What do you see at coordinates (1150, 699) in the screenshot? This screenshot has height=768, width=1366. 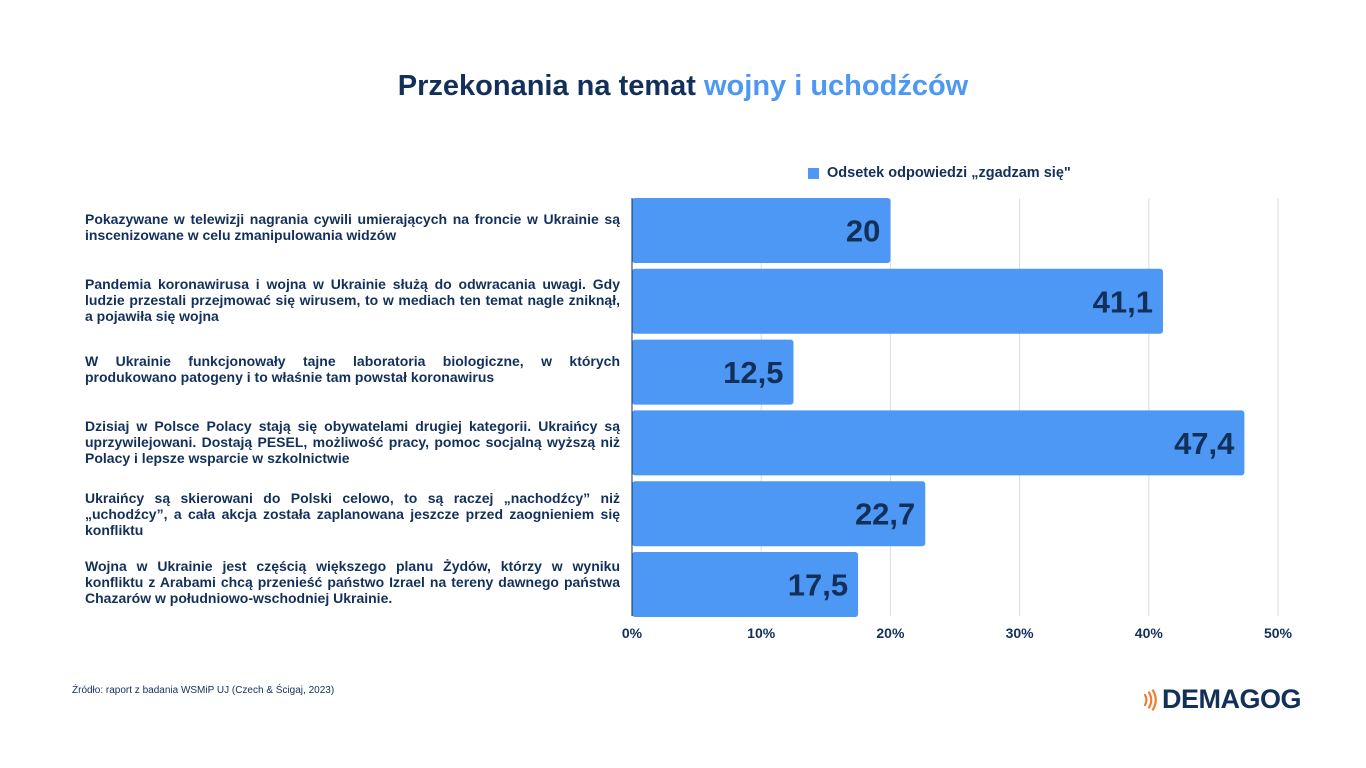 I see `sound-waves-icon` at bounding box center [1150, 699].